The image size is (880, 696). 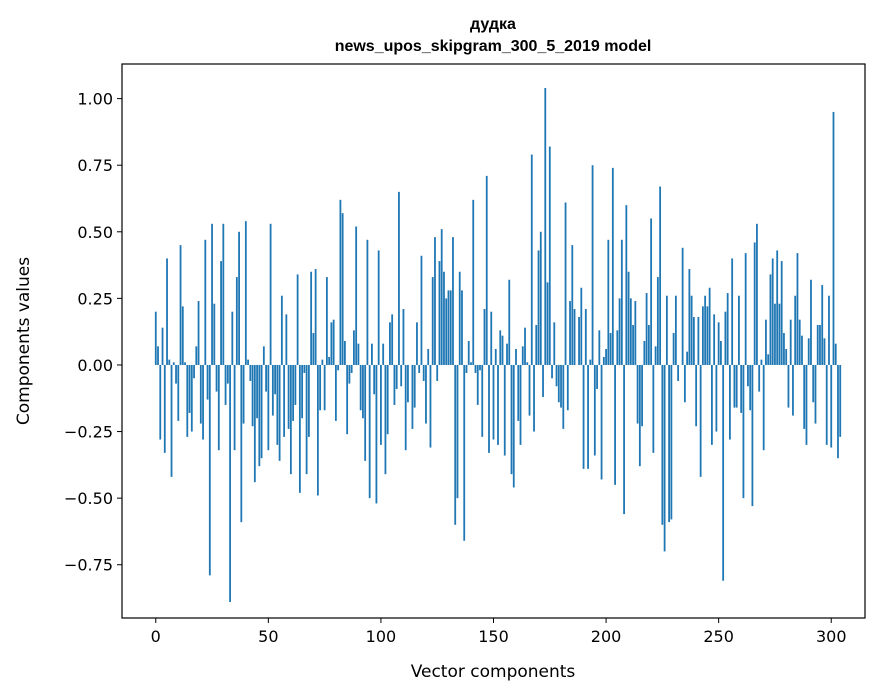 I want to click on chart-title: дудка, so click(x=493, y=24).